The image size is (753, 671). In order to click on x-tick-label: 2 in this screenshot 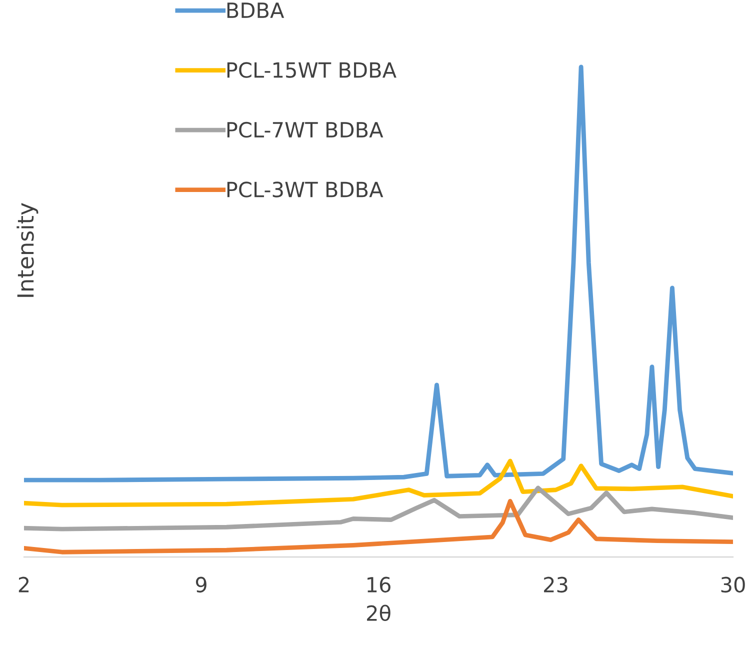, I will do `click(23, 584)`.